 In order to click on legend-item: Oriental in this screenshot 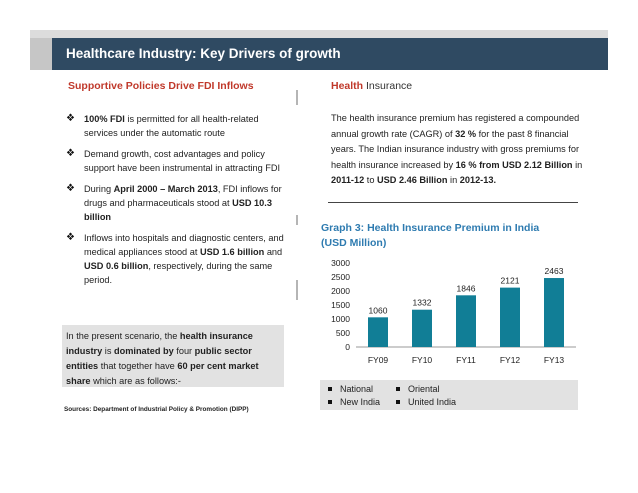, I will do `click(418, 389)`.